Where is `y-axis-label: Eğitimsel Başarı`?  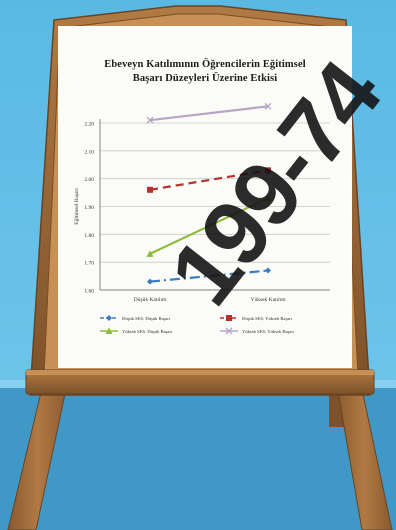
y-axis-label: Eğitimsel Başarı is located at coordinates (76, 206).